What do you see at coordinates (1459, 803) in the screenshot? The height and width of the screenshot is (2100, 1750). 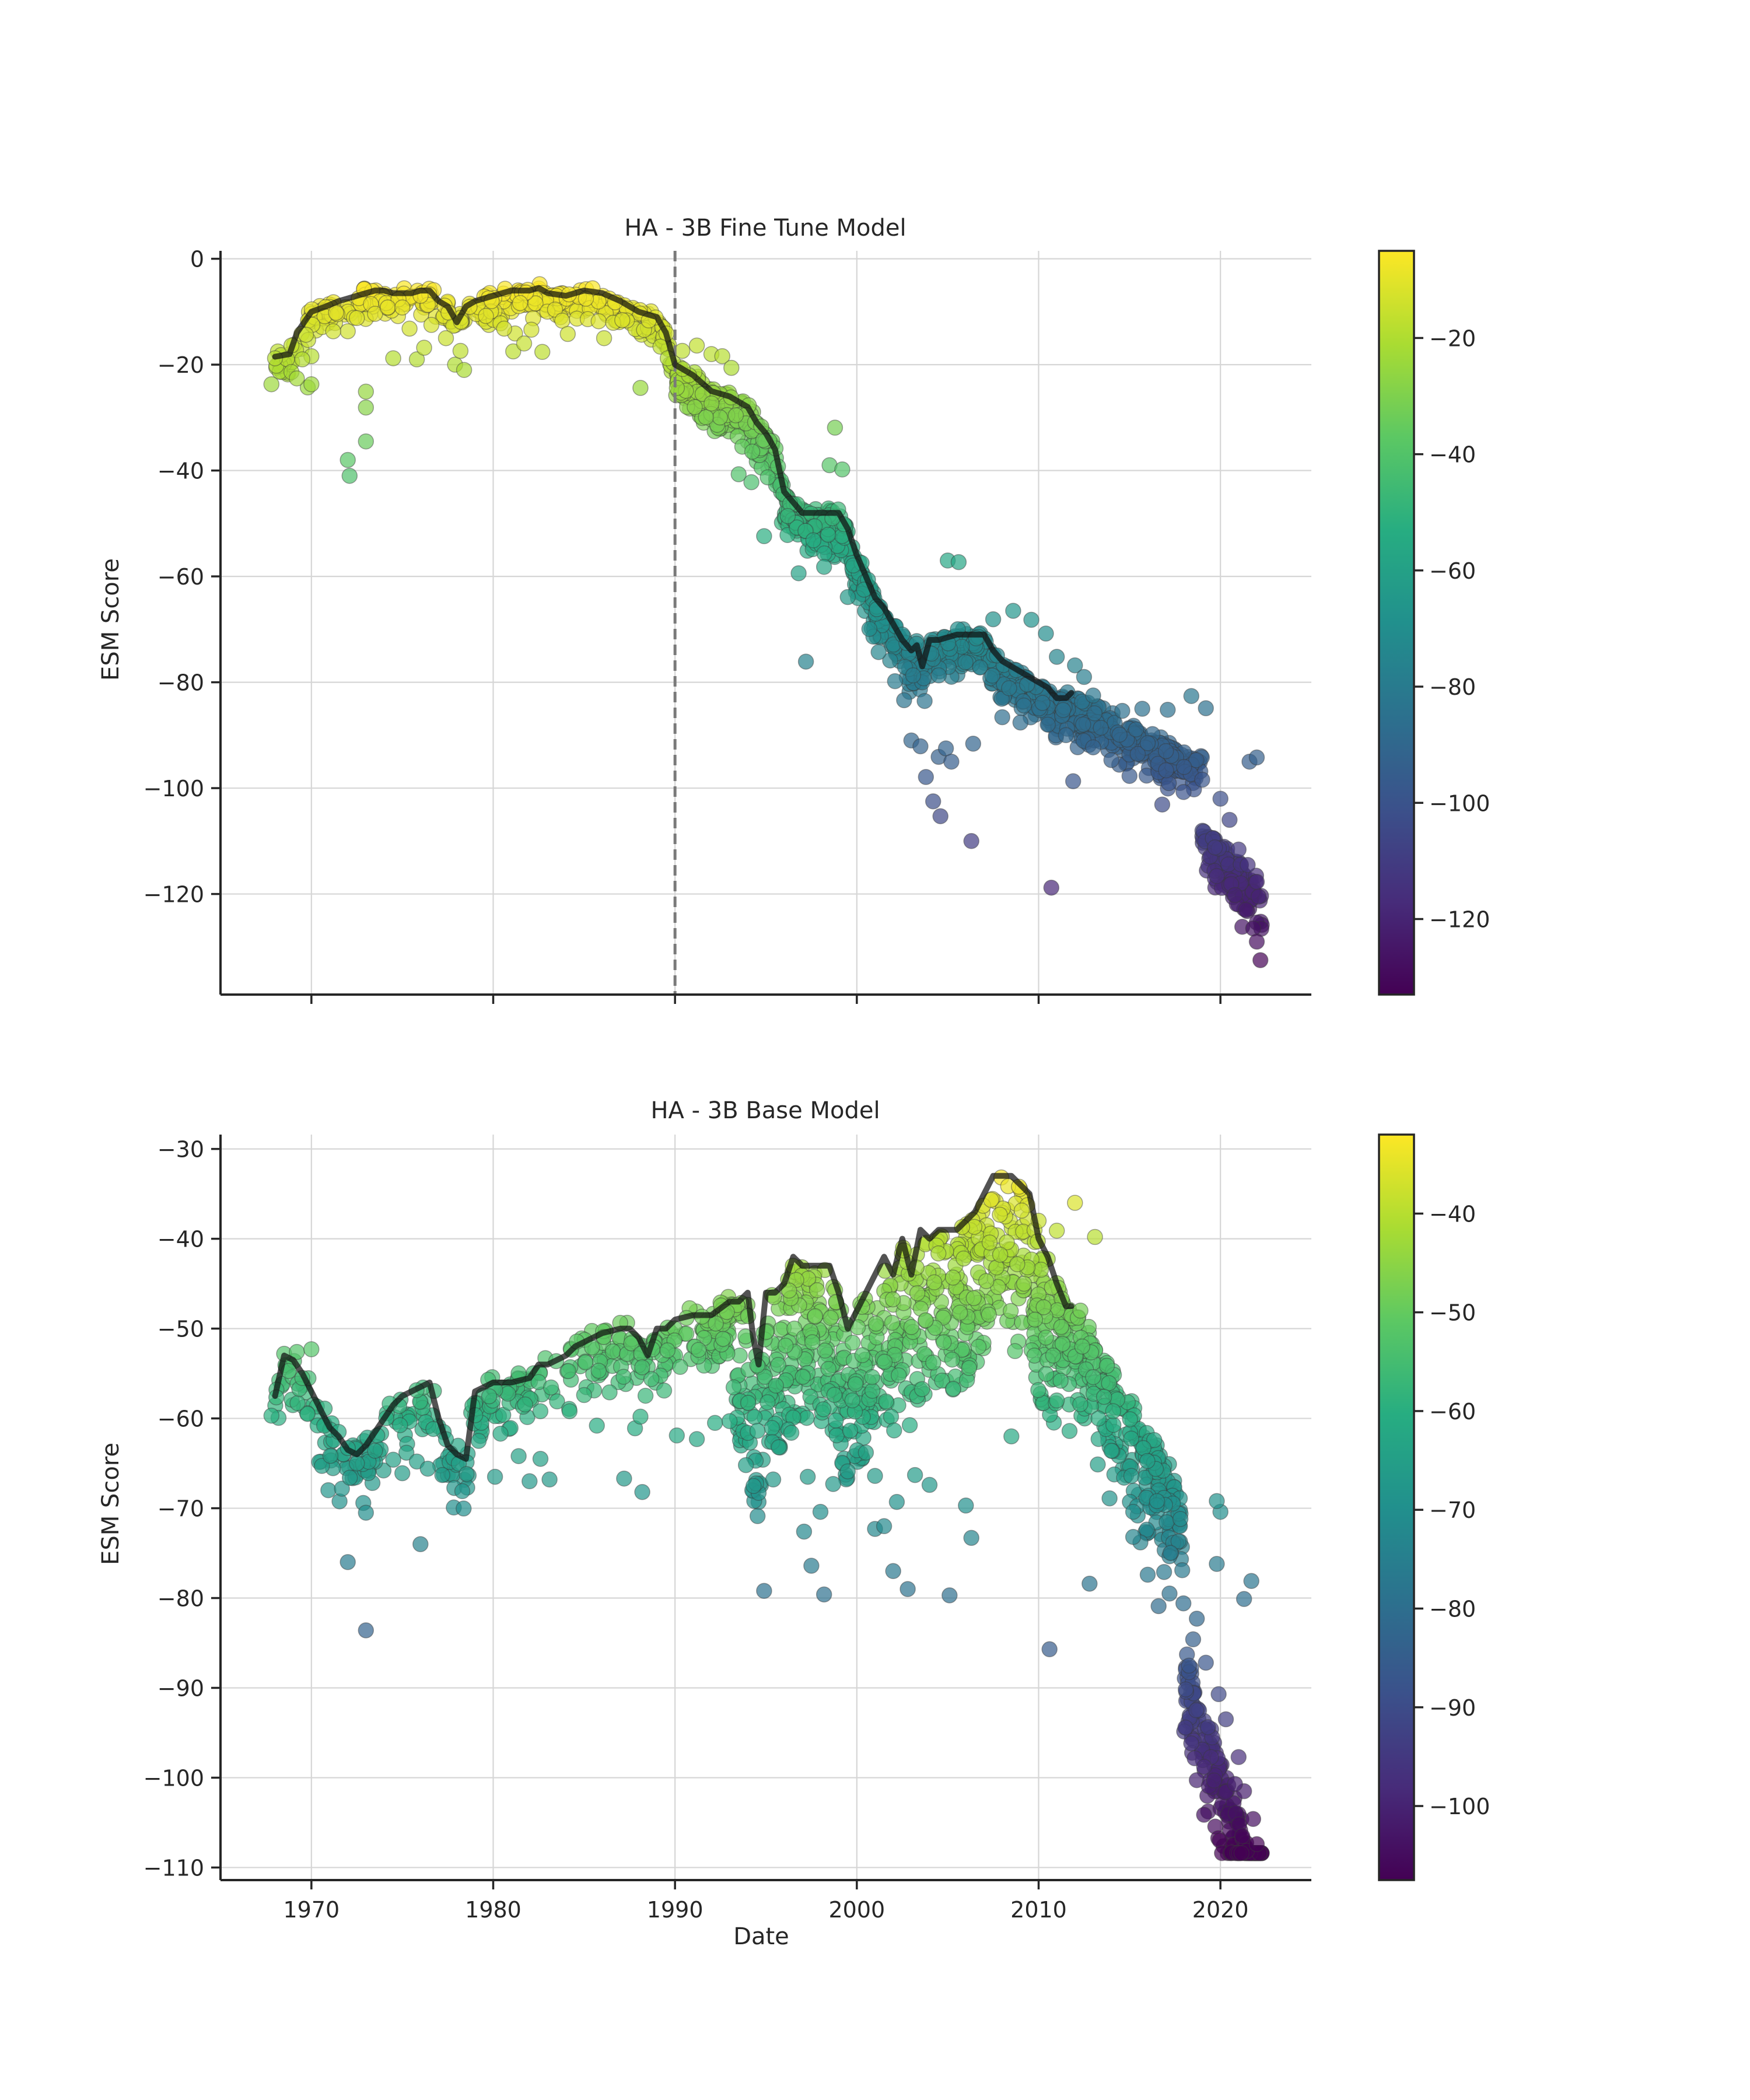 I see `colorbar-tick-label: −100` at bounding box center [1459, 803].